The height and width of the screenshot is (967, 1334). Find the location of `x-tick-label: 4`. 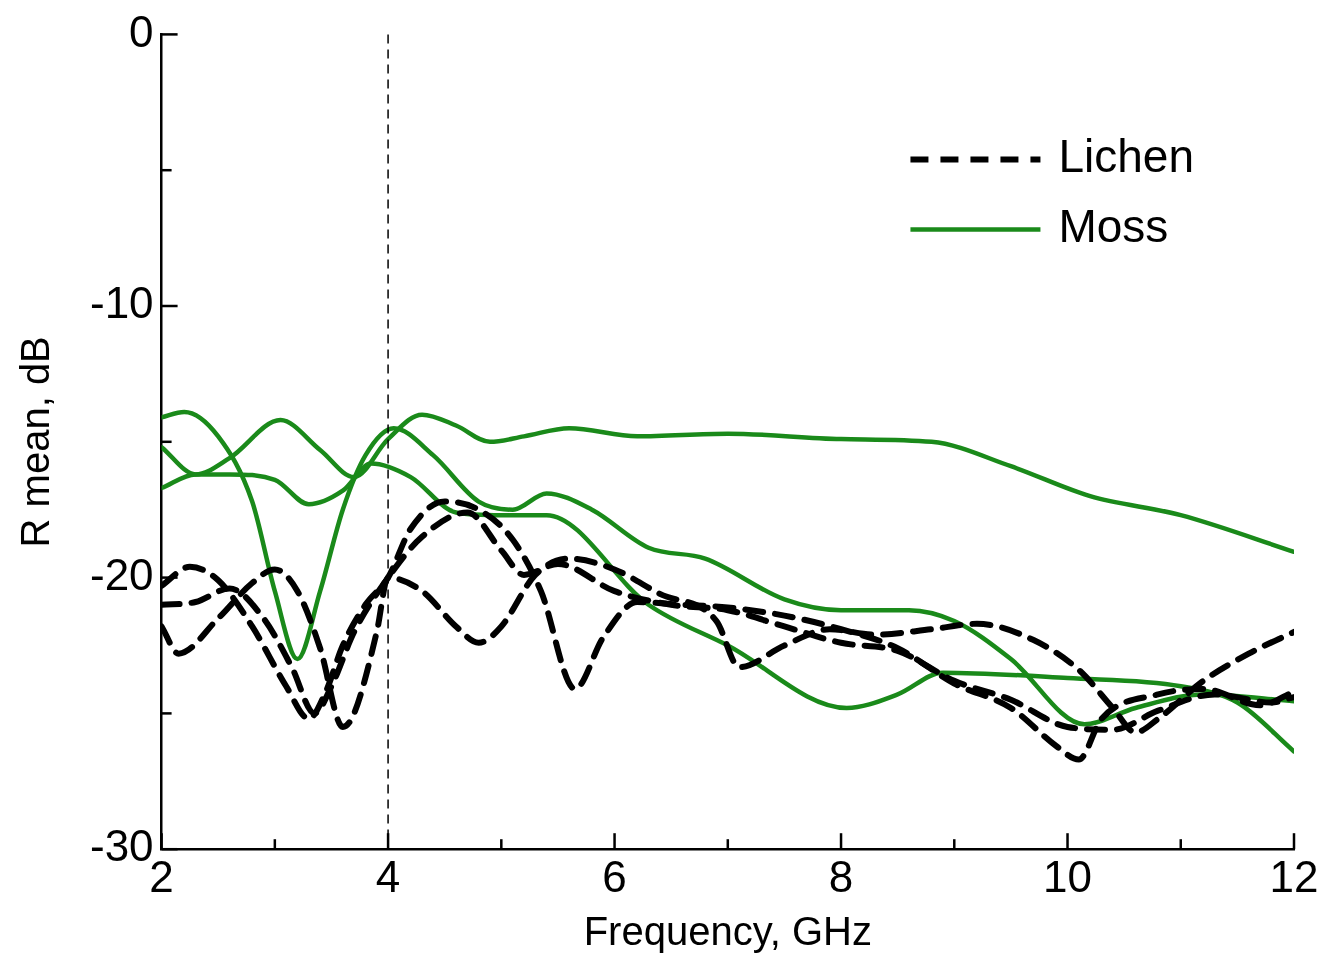

x-tick-label: 4 is located at coordinates (388, 876).